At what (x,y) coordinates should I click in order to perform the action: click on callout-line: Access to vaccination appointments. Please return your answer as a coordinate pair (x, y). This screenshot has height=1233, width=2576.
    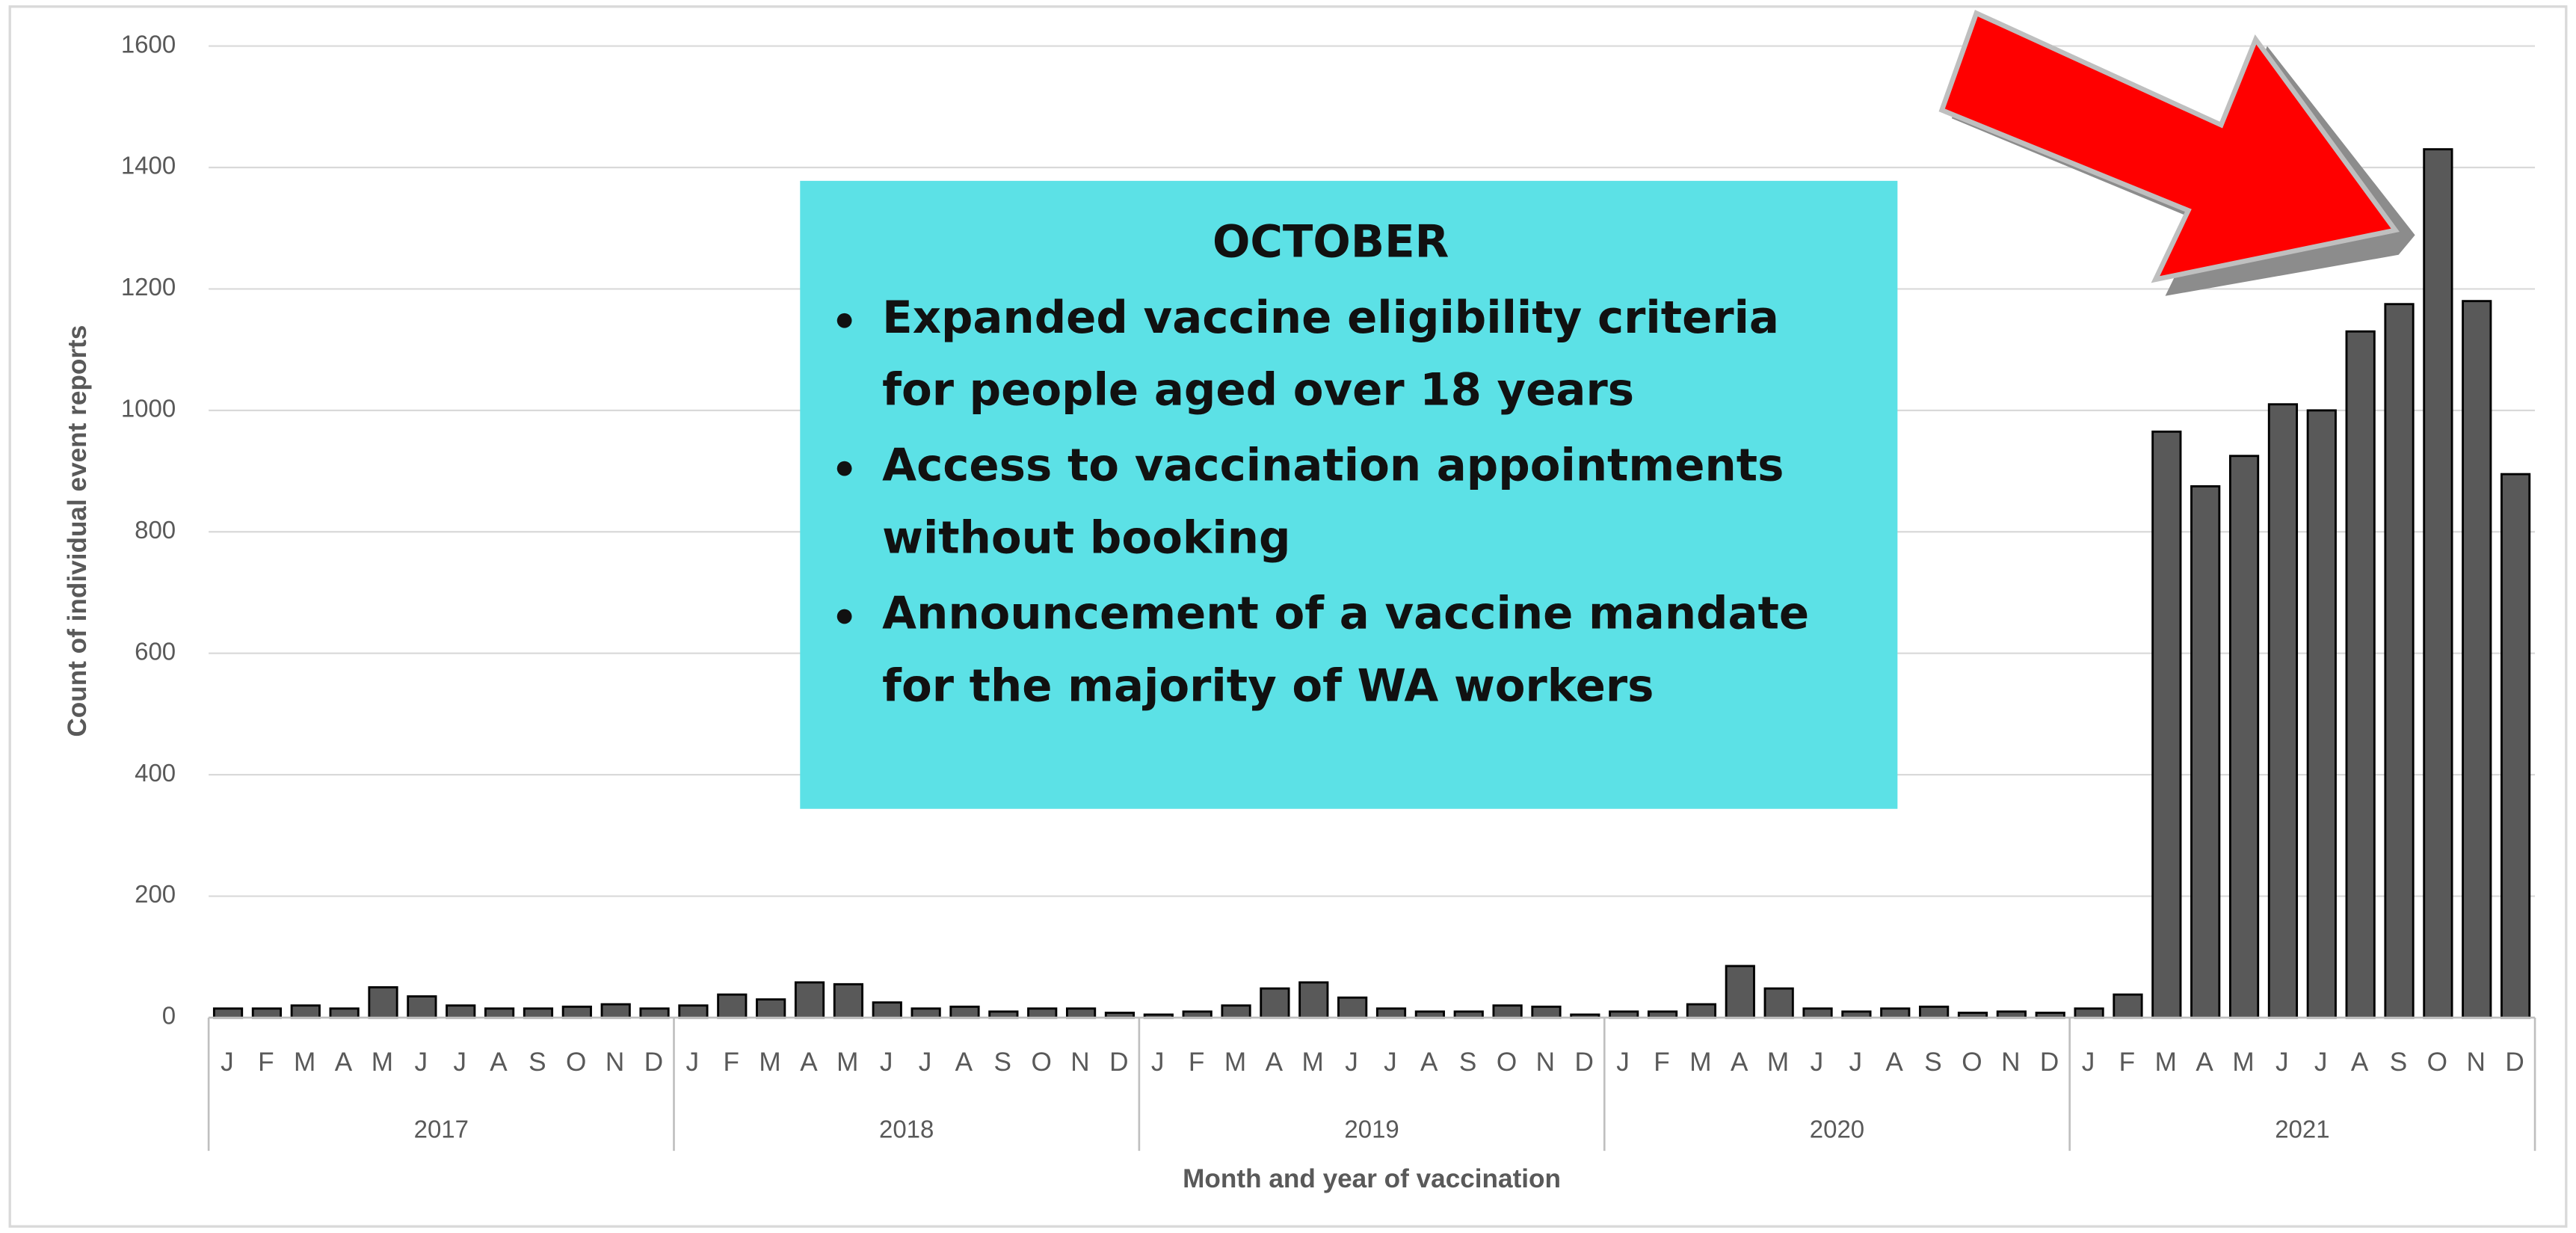
    Looking at the image, I should click on (1333, 466).